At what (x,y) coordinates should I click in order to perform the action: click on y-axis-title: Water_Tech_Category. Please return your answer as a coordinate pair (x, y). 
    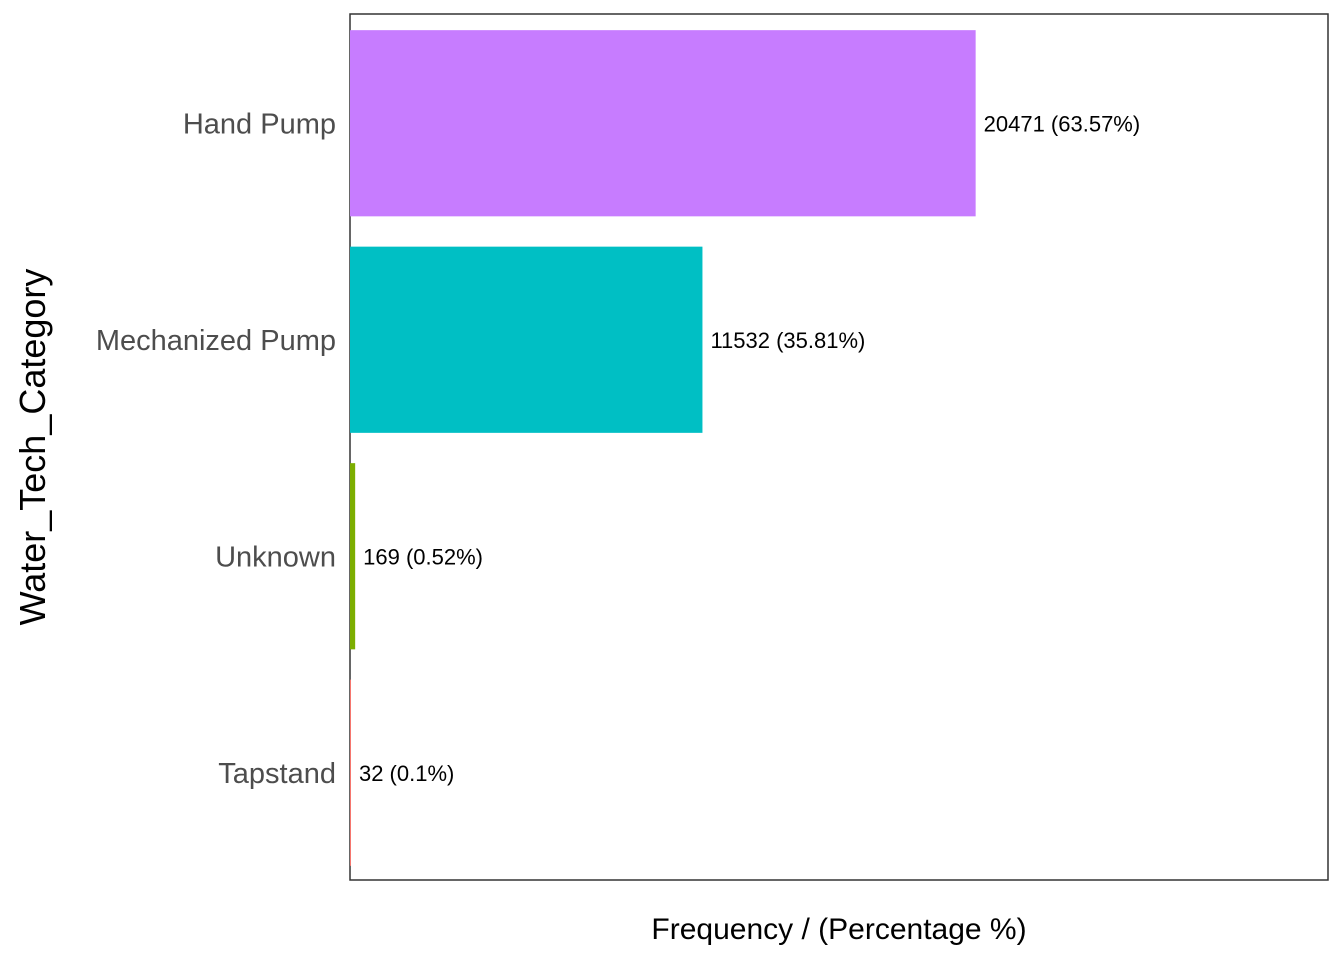
    Looking at the image, I should click on (32, 447).